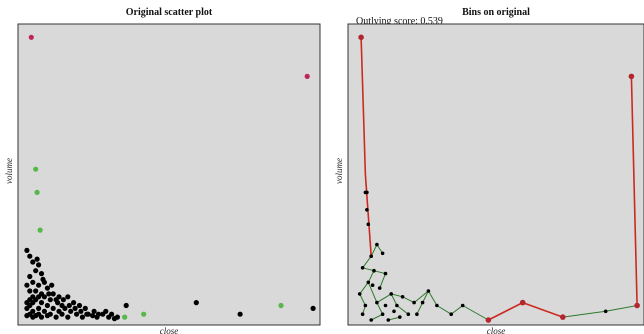 The image size is (644, 334). I want to click on outlying-score-label: Outlying score: 0.539, so click(399, 21).